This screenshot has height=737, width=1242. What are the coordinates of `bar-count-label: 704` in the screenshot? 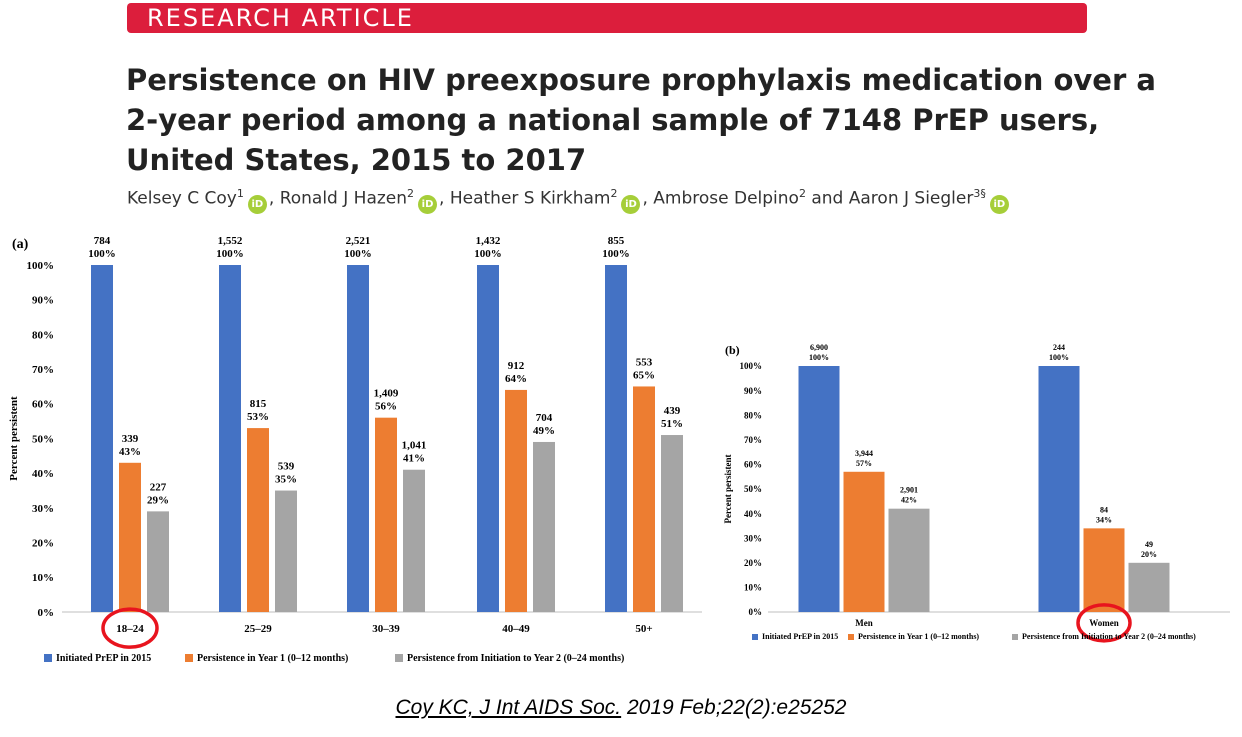 It's located at (544, 418).